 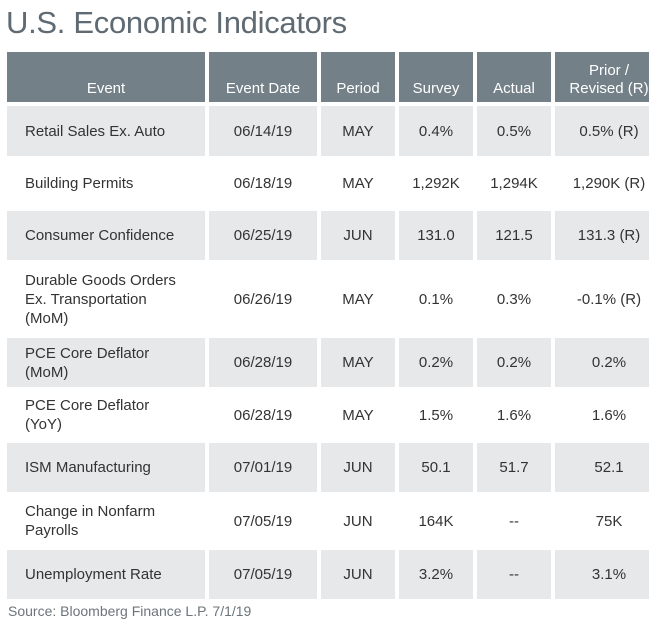 What do you see at coordinates (514, 362) in the screenshot?
I see `cell-actual: 0.2%` at bounding box center [514, 362].